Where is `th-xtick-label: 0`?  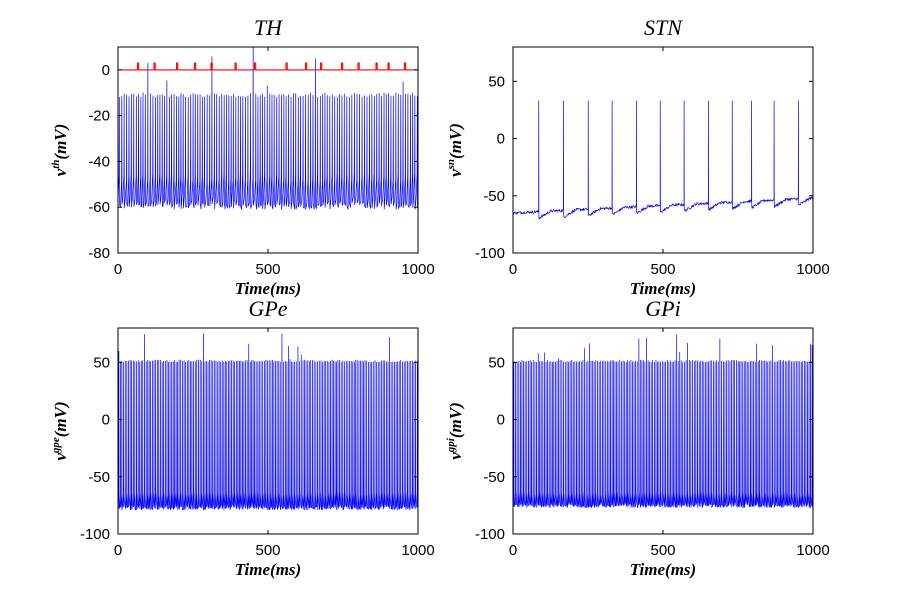
th-xtick-label: 0 is located at coordinates (118, 269).